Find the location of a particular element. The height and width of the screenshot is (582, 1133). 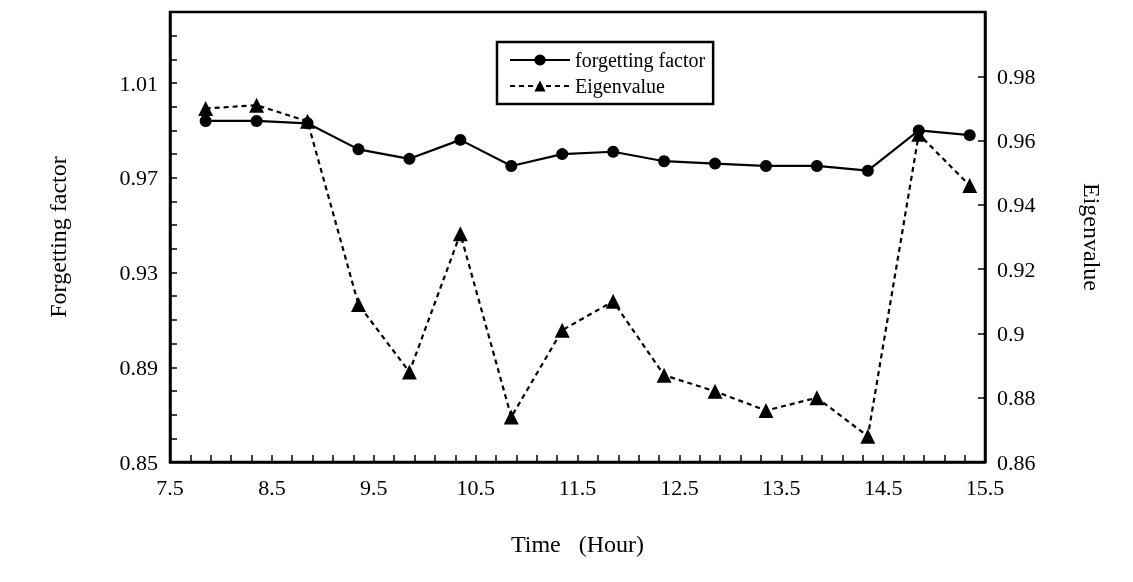

y2-tick-label: 0.88 is located at coordinates (1016, 398).